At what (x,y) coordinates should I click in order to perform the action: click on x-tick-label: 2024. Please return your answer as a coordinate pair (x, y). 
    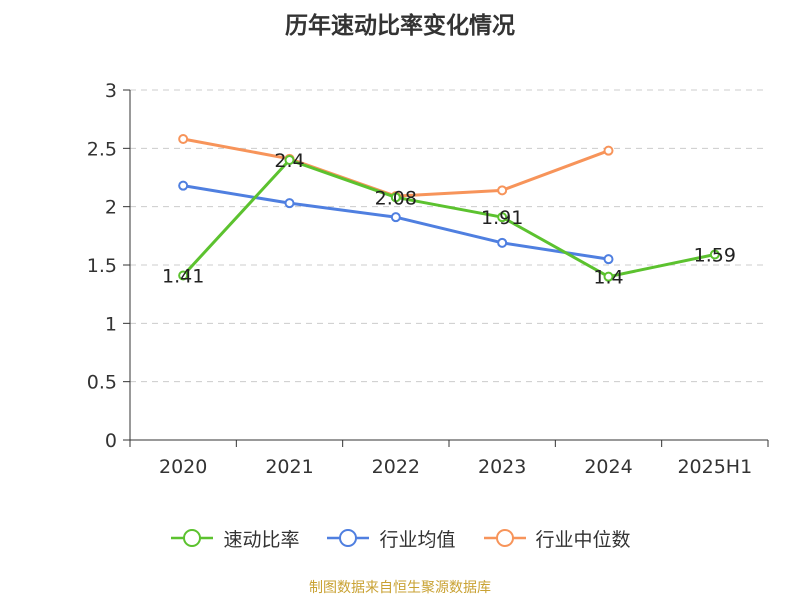
    Looking at the image, I should click on (608, 467).